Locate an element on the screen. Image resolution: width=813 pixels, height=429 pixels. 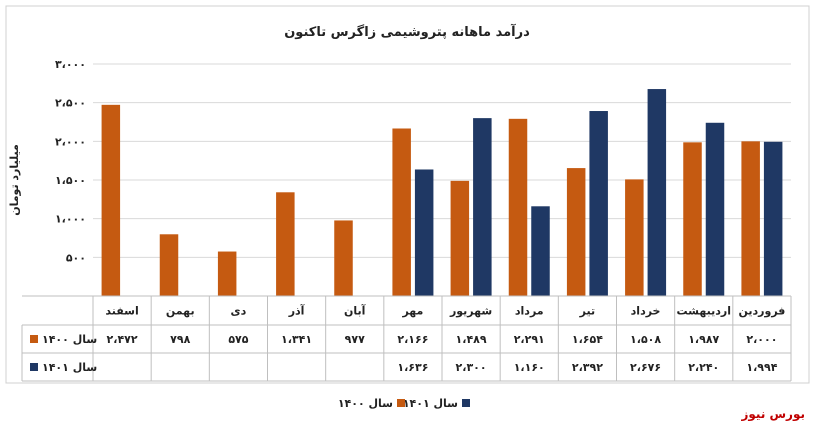
data-label: ۱،۳۴۱ is located at coordinates (296, 339).